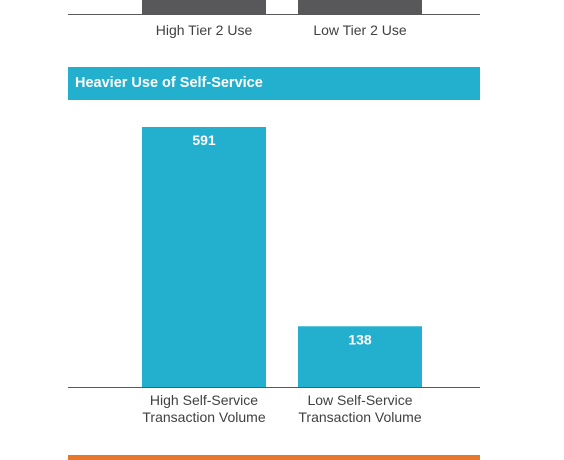  Describe the element at coordinates (360, 30) in the screenshot. I see `top-category-label: Low Tier 2 Use` at that location.